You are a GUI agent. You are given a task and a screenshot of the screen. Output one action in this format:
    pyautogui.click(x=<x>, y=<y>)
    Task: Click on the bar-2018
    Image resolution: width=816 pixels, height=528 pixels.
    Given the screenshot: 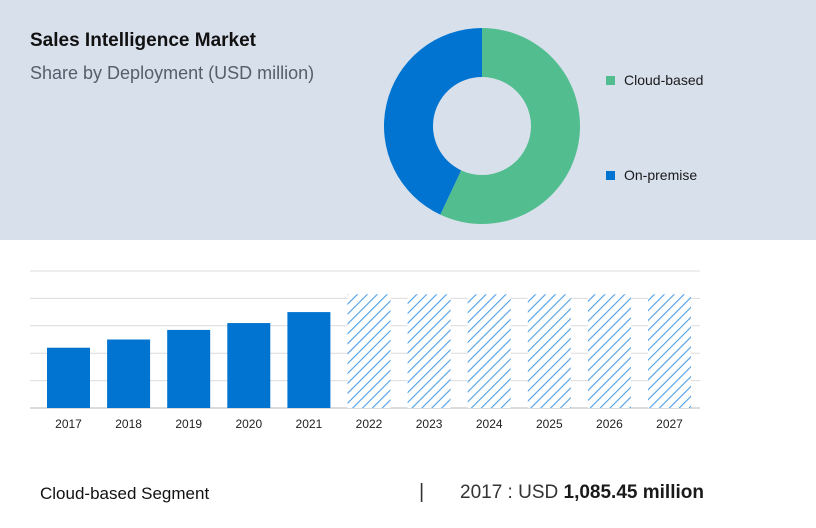 What is the action you would take?
    pyautogui.click(x=129, y=373)
    